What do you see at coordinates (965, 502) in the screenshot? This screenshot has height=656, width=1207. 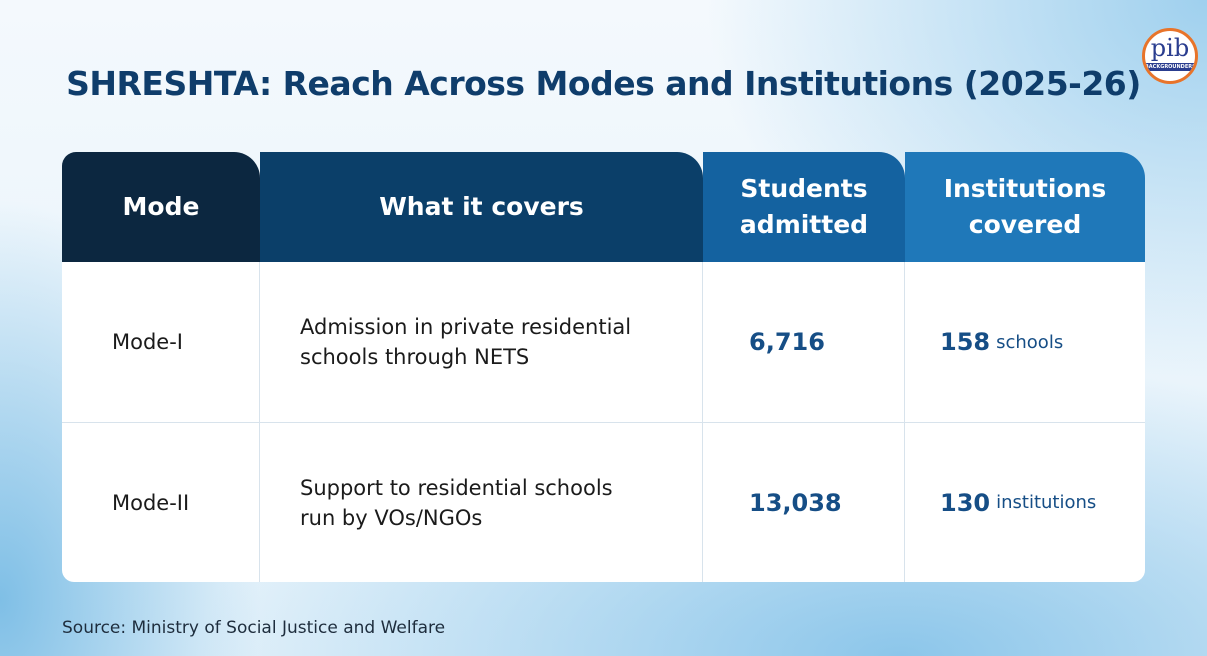 I see `institutions-count: 130` at bounding box center [965, 502].